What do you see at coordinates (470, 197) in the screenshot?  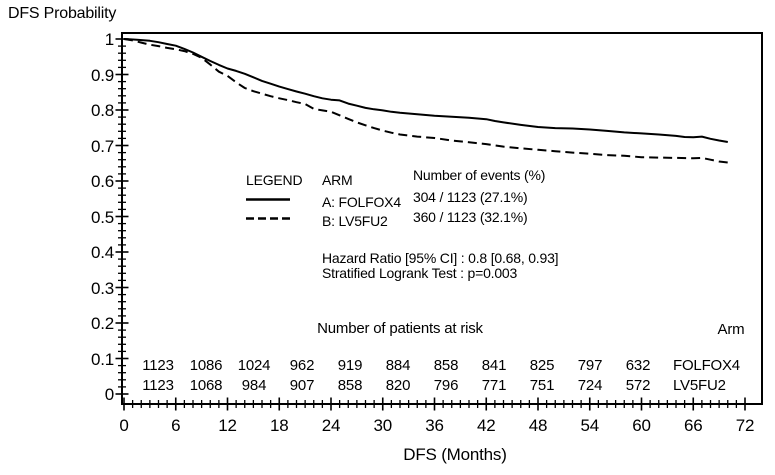 I see `legend-events-folfox4: 304 / 1123 (27.1%)` at bounding box center [470, 197].